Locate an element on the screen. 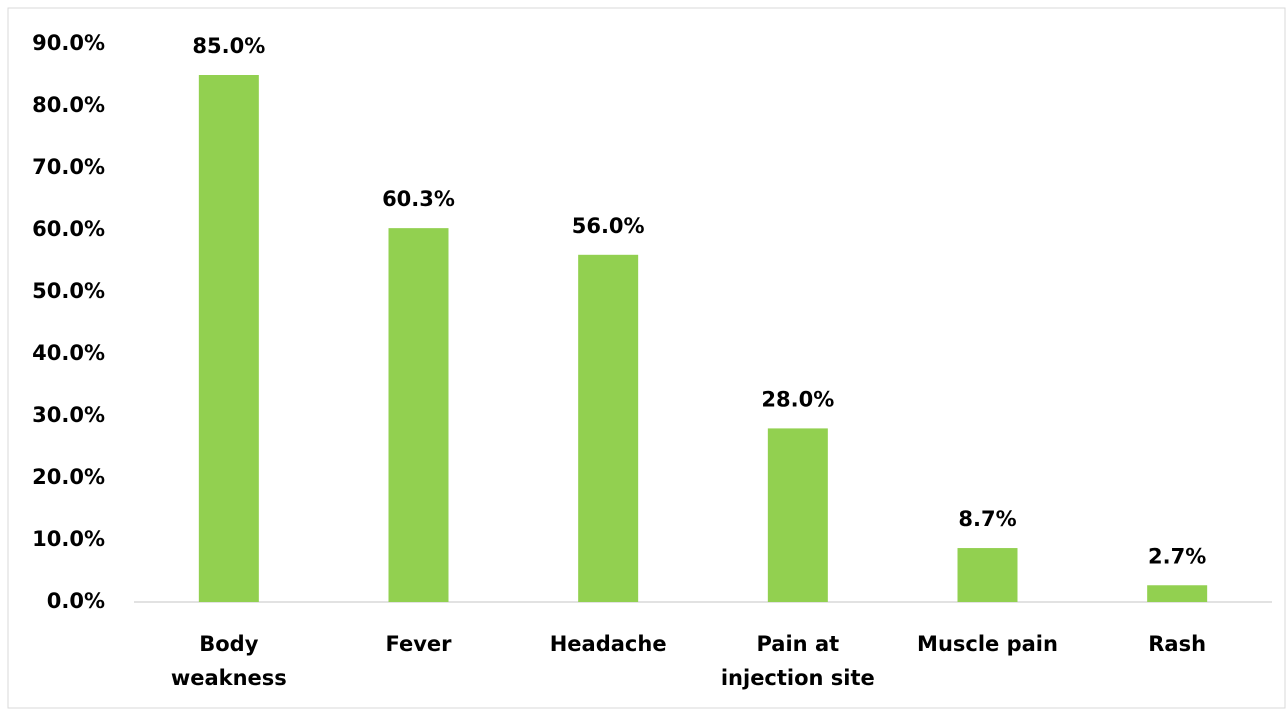  y-tick-label: 40.0% is located at coordinates (68, 353).